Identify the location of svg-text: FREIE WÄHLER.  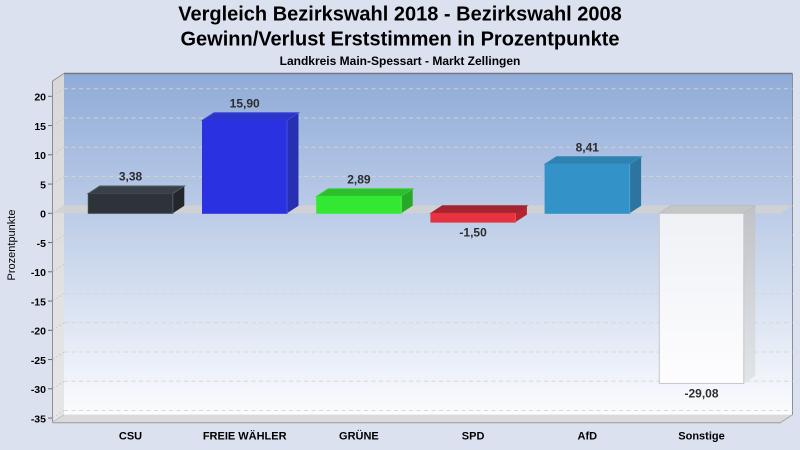
(245, 436).